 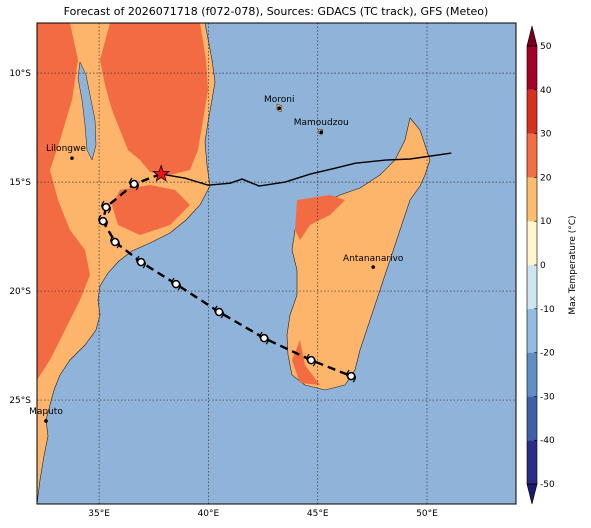 What do you see at coordinates (99, 514) in the screenshot?
I see `x-tick-label: 35°E` at bounding box center [99, 514].